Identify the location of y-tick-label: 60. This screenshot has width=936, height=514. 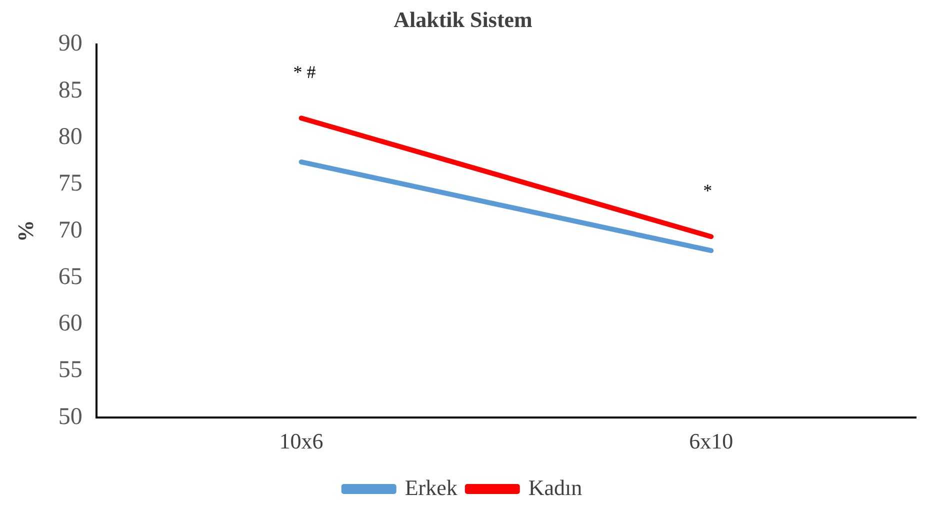
(70, 323).